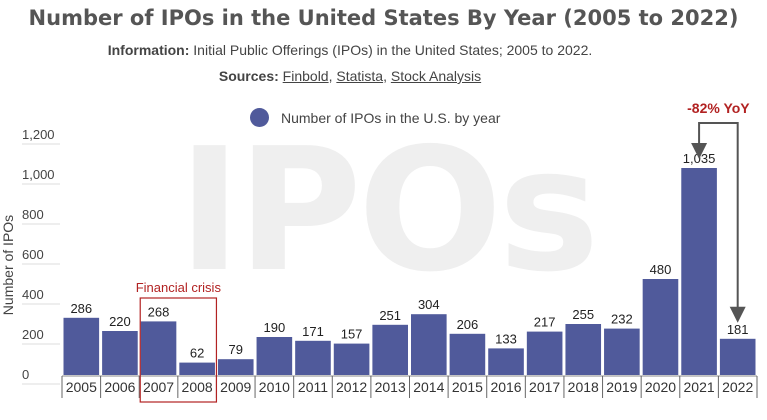 This screenshot has width=767, height=420. Describe the element at coordinates (158, 348) in the screenshot. I see `bar-2007` at that location.